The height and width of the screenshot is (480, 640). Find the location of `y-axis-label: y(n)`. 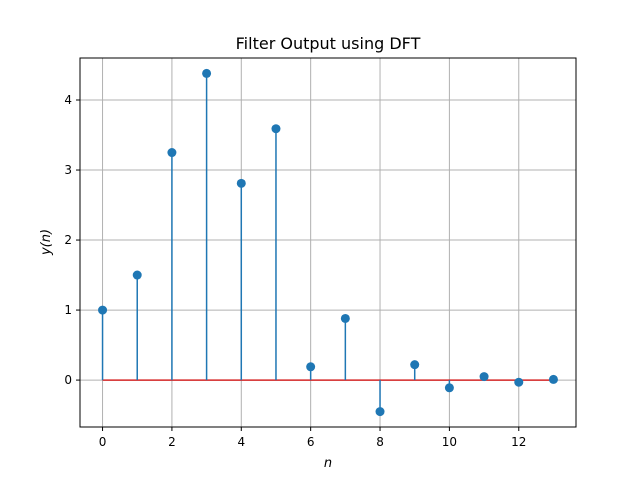

y-axis-label: y(n) is located at coordinates (46, 242).